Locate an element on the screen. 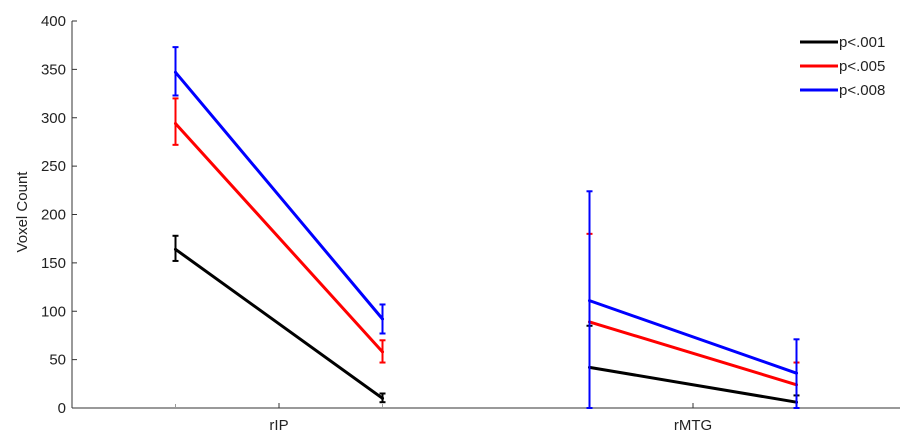  y-tick-label: 250 is located at coordinates (53, 166).